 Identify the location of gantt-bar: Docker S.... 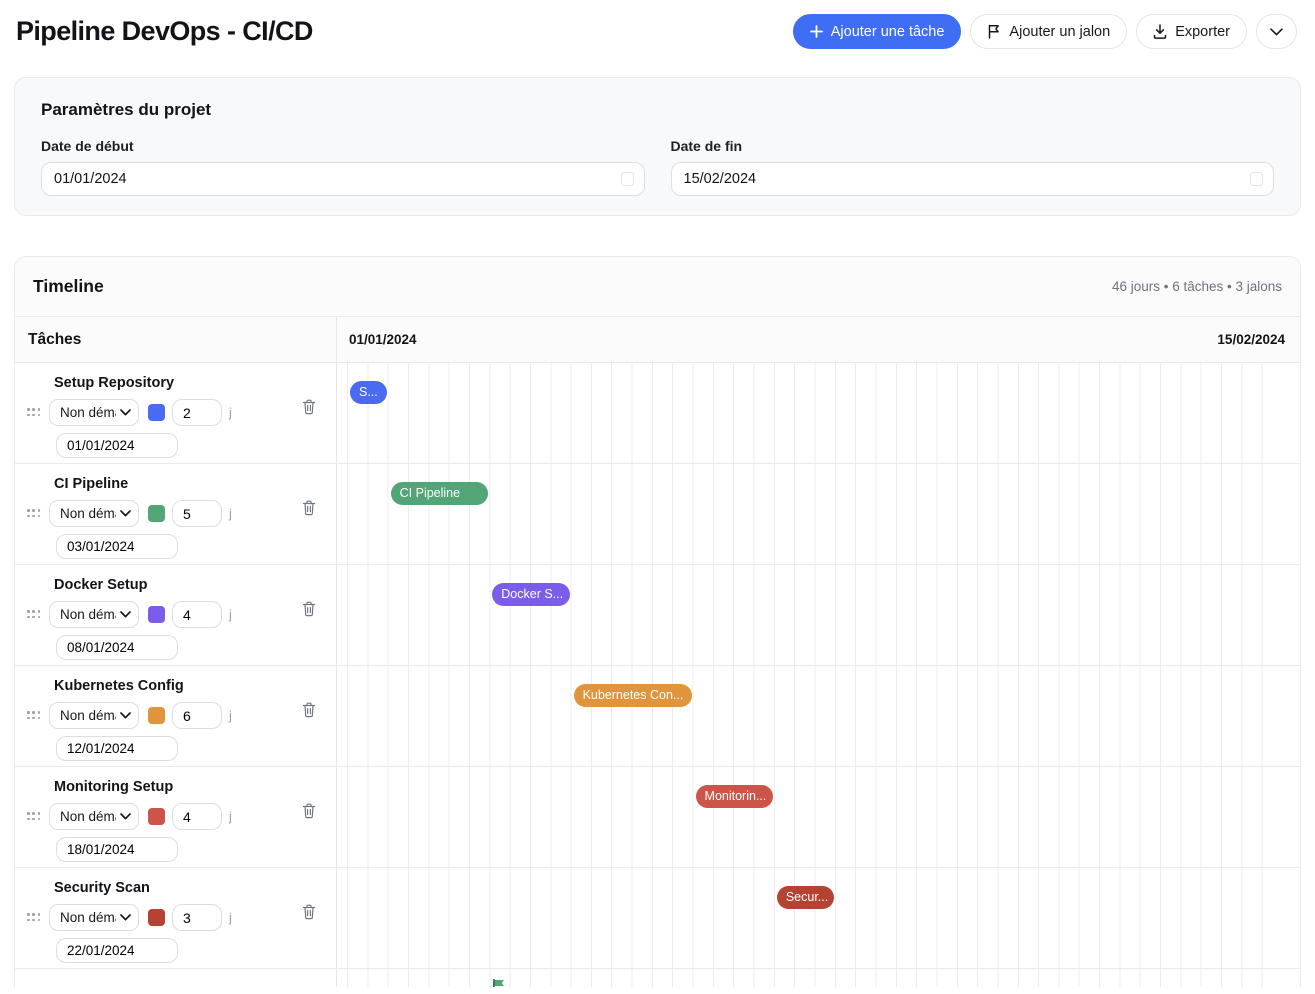
(531, 594).